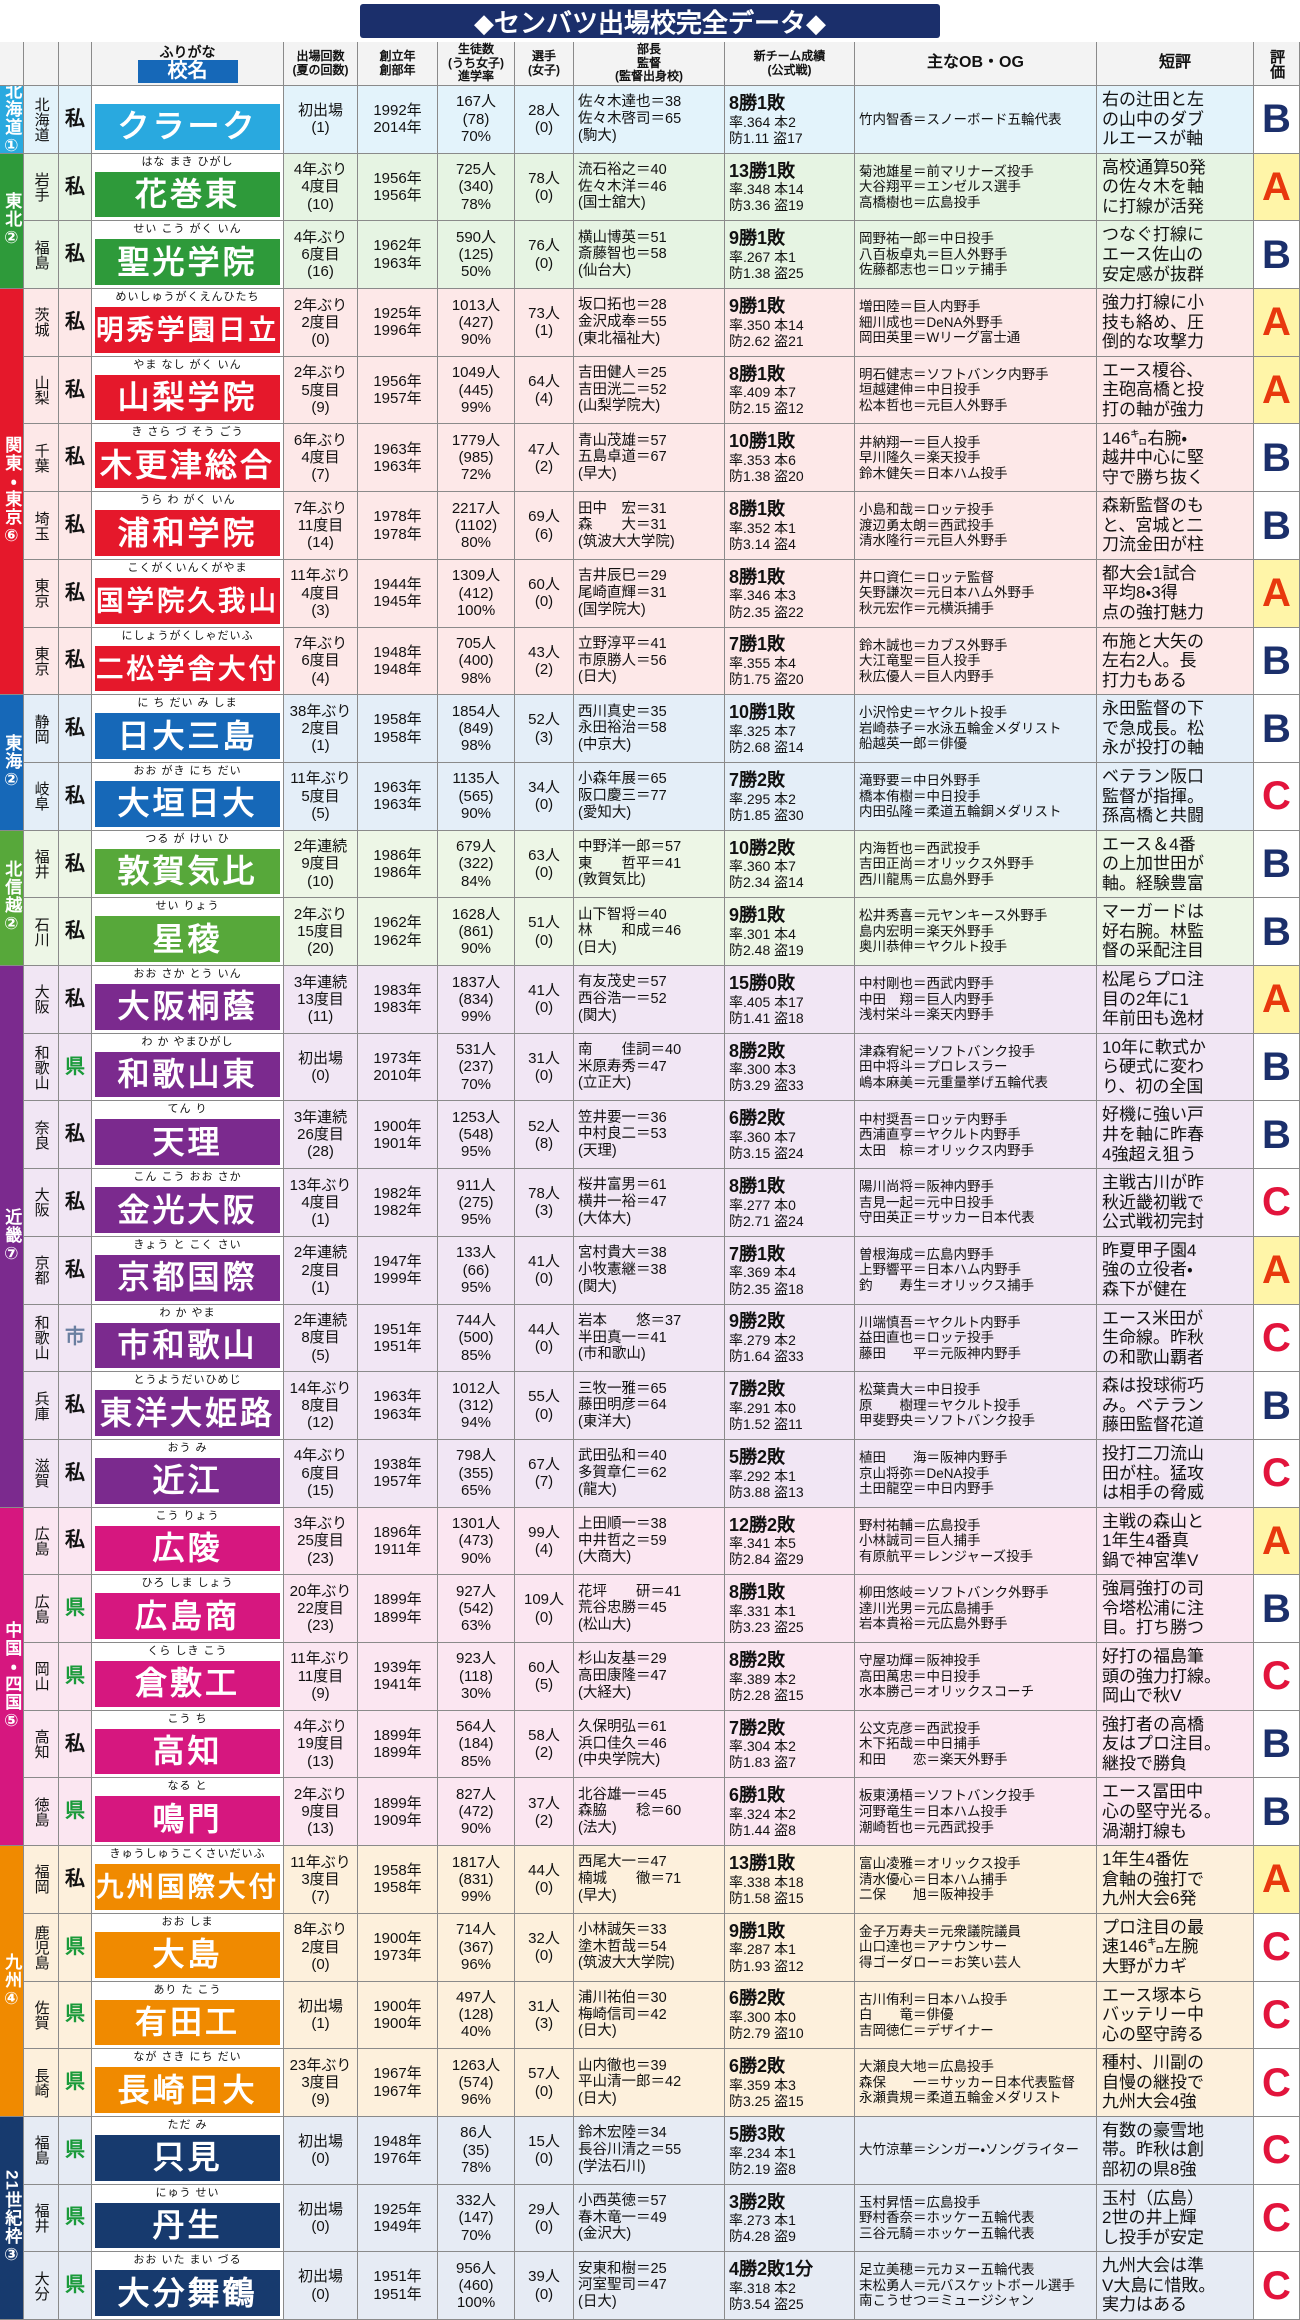 The image size is (1300, 2320). Describe the element at coordinates (544, 255) in the screenshot. I see `players-cell: 76人 (0)` at that location.